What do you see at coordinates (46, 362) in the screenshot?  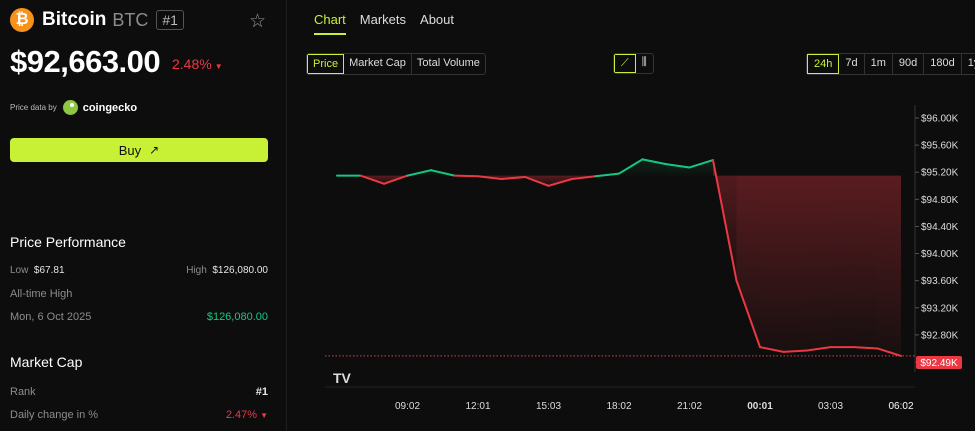 I see `market-cap-title: Market Cap` at bounding box center [46, 362].